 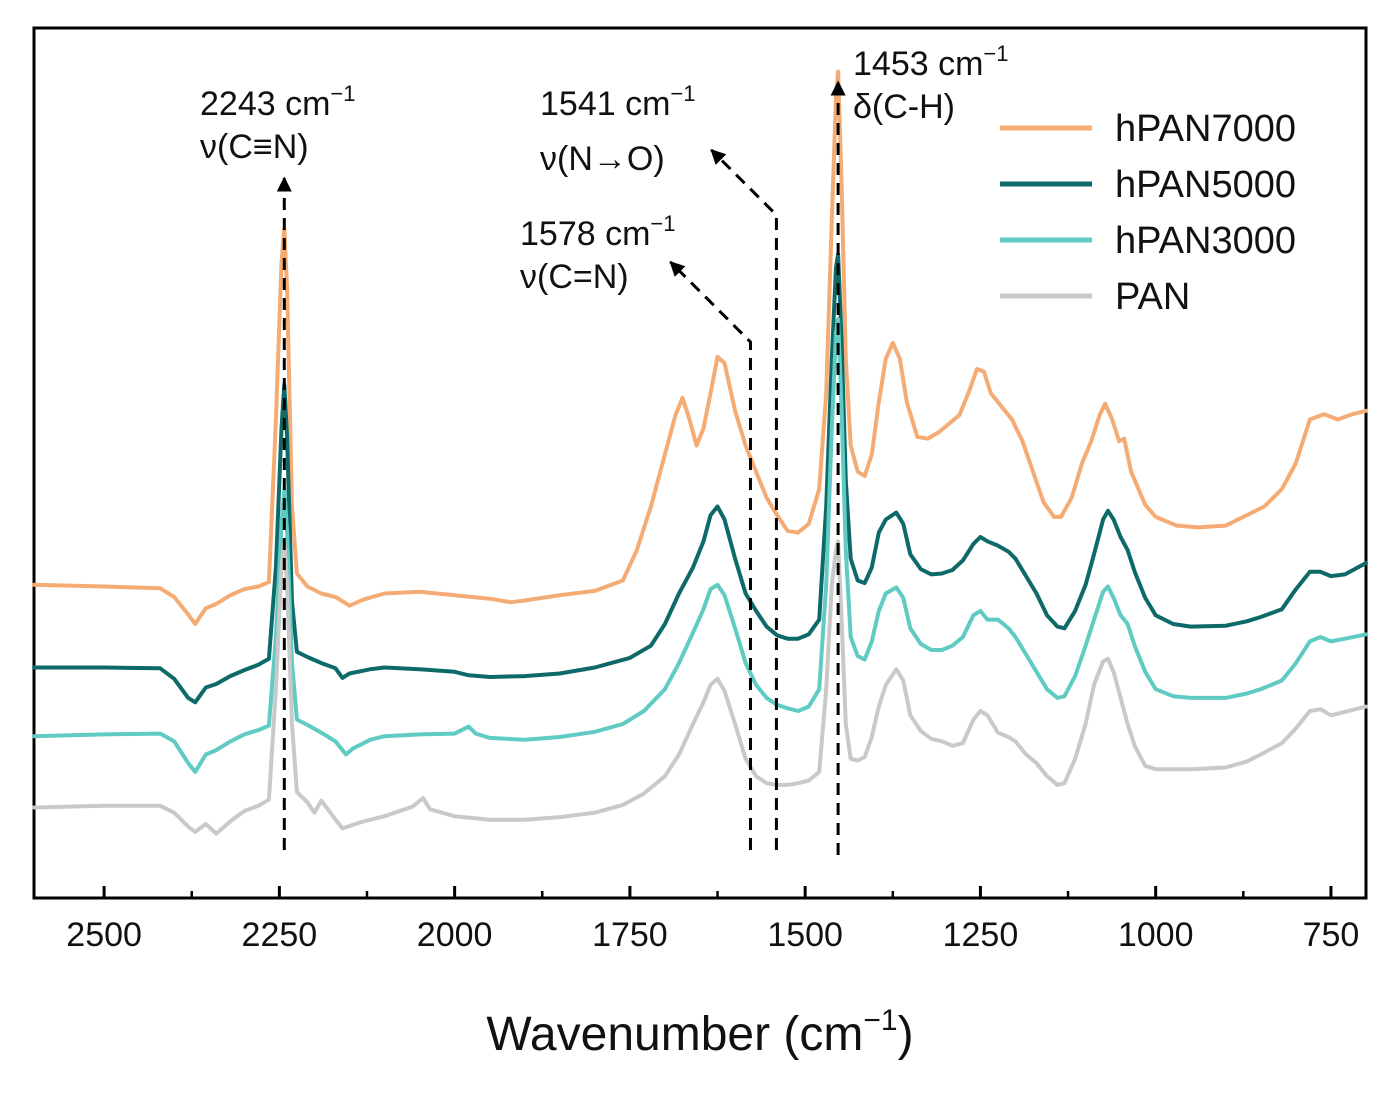 What do you see at coordinates (931, 62) in the screenshot?
I see `annotation-1453-wavenumber: 1453 cm−1` at bounding box center [931, 62].